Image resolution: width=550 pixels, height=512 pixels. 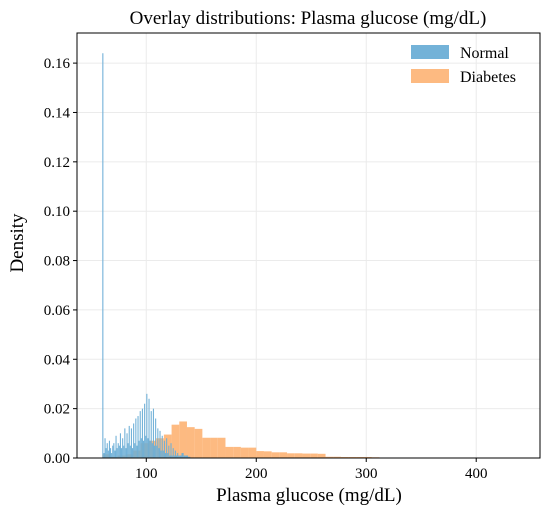 I want to click on x-axis-label: Plasma glucose (mg/dL), so click(x=309, y=495).